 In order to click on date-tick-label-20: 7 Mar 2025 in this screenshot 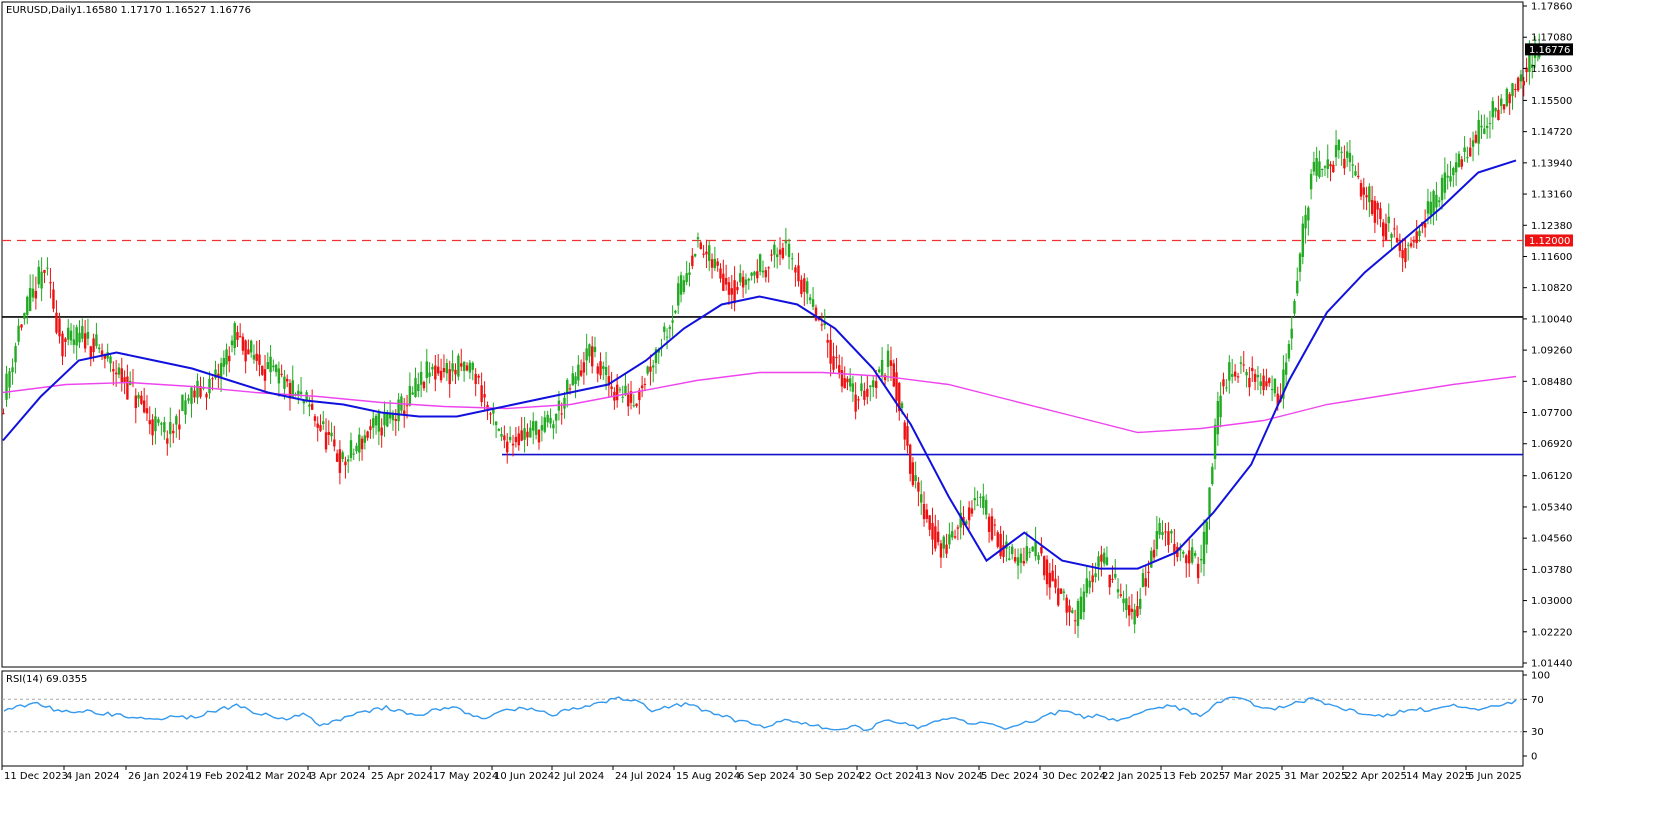, I will do `click(1252, 776)`.